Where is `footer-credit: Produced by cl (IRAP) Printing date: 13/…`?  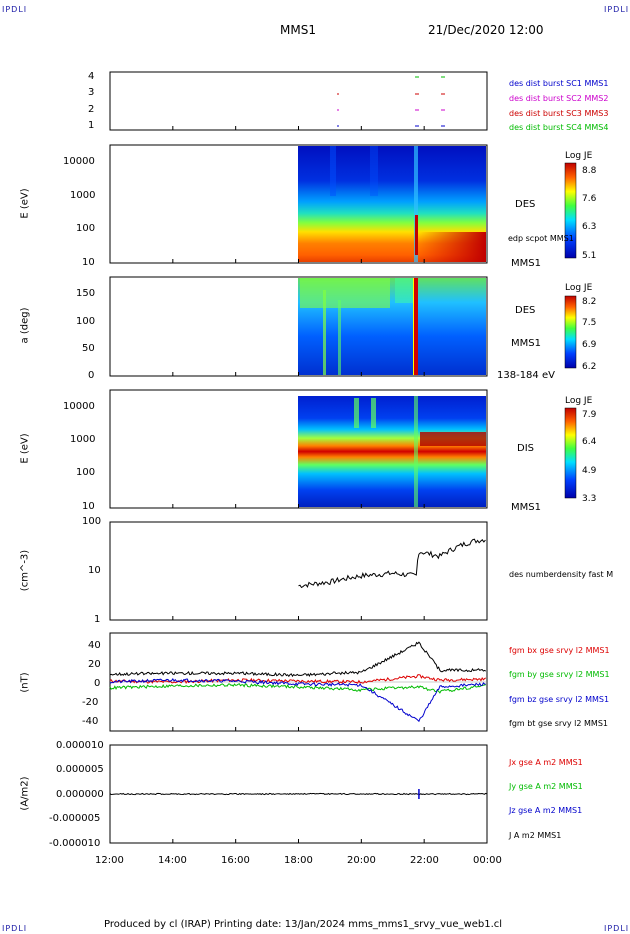 footer-credit: Produced by cl (IRAP) Printing date: 13/… is located at coordinates (303, 924).